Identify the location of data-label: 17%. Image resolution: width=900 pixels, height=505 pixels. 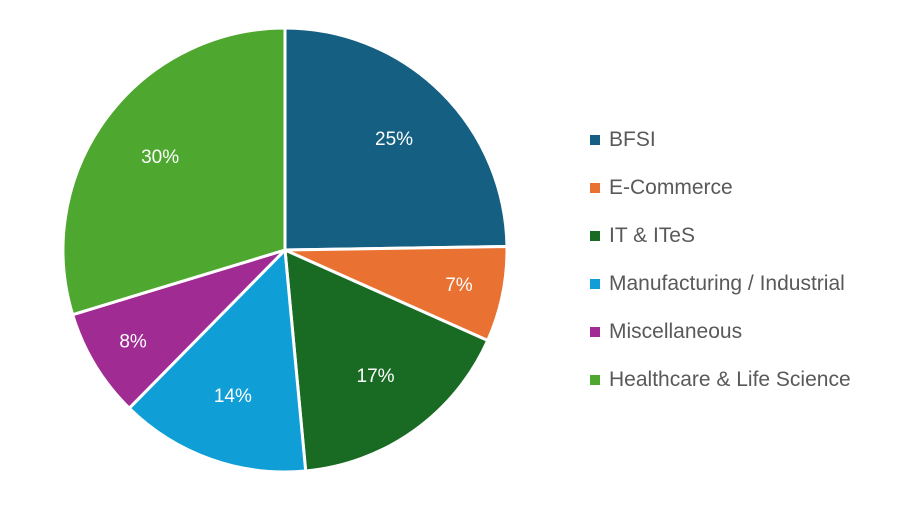
(376, 376).